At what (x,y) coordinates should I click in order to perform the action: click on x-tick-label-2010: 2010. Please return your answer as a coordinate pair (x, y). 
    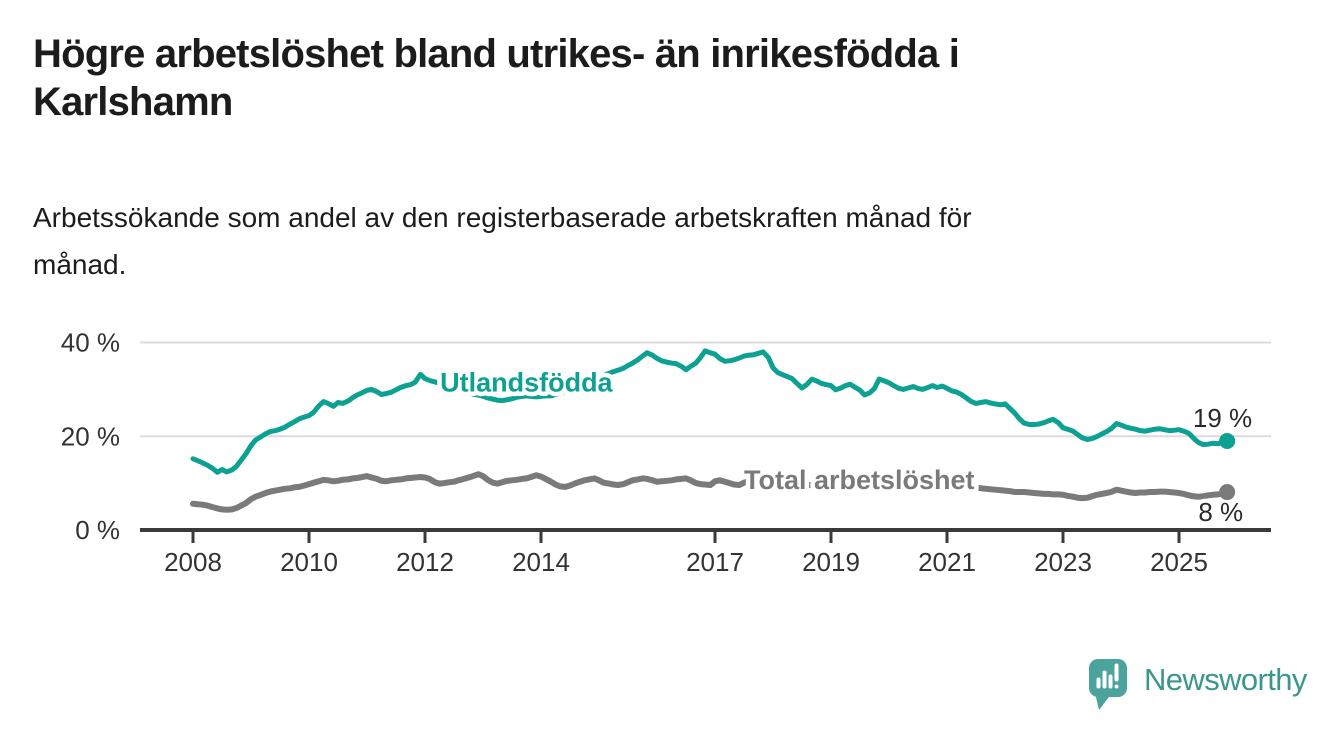
    Looking at the image, I should click on (309, 562).